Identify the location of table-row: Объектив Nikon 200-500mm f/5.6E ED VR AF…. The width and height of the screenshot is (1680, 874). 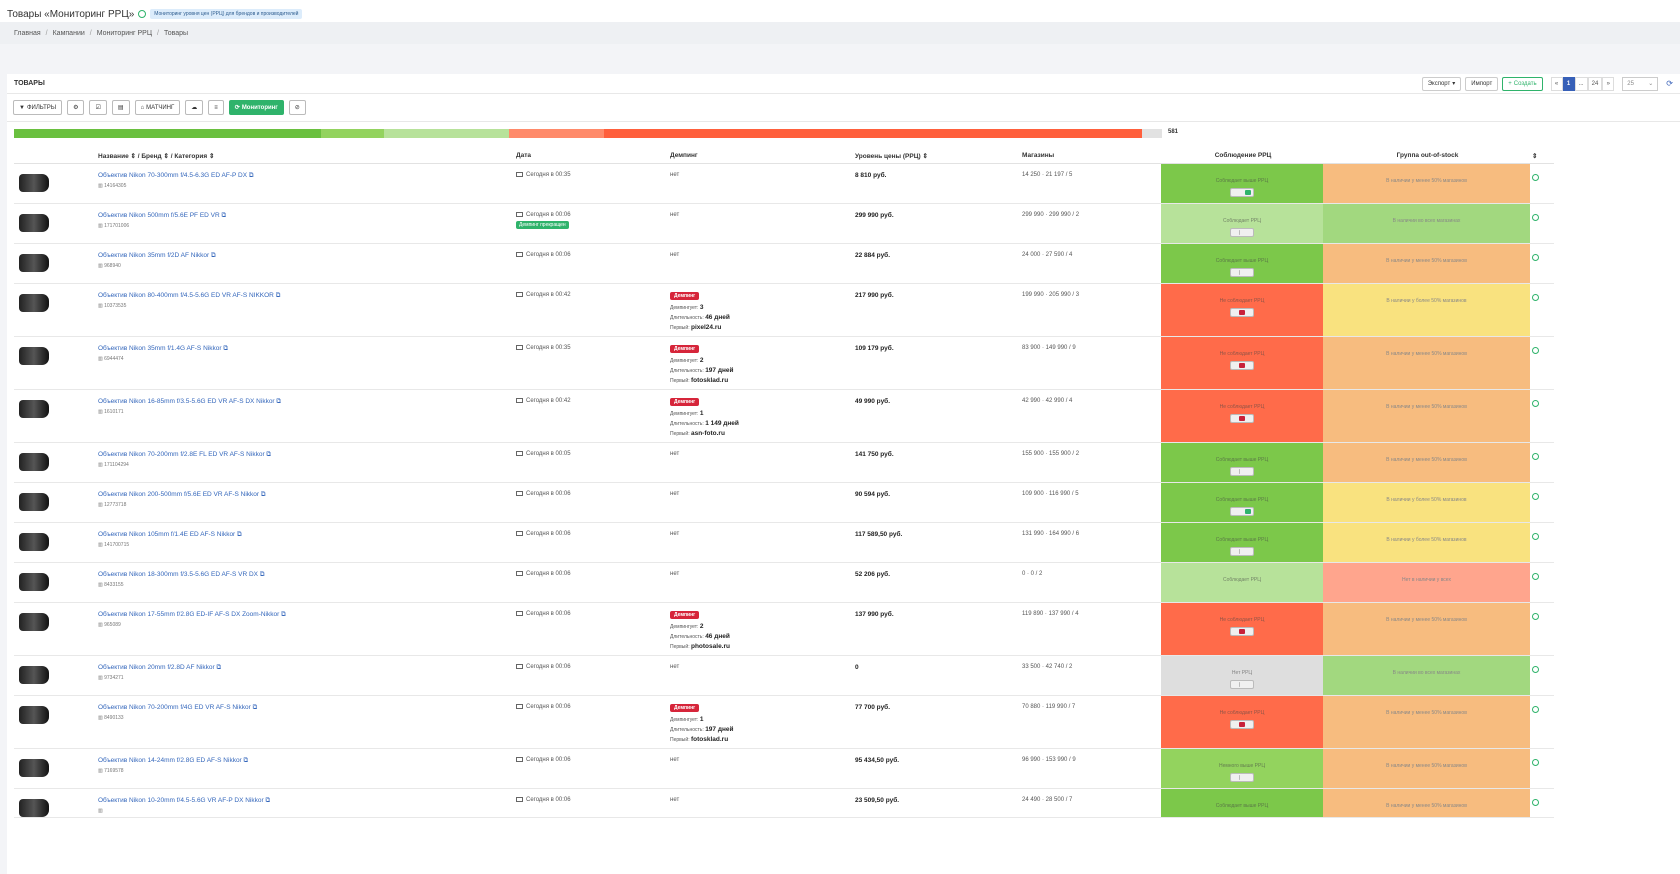
(784, 502).